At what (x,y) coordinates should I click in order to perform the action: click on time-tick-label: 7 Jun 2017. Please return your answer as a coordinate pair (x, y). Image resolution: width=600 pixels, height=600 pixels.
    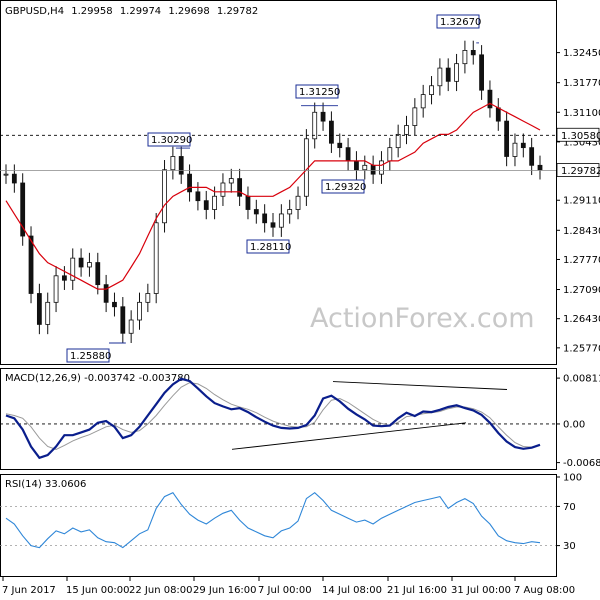
    Looking at the image, I should click on (29, 590).